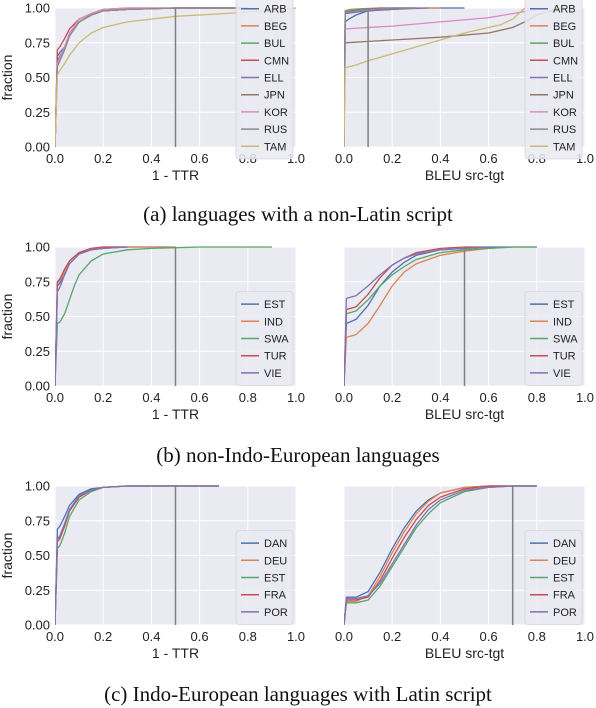 Image resolution: width=596 pixels, height=708 pixels. I want to click on caption-b: (b) non-Indo-European languages, so click(298, 455).